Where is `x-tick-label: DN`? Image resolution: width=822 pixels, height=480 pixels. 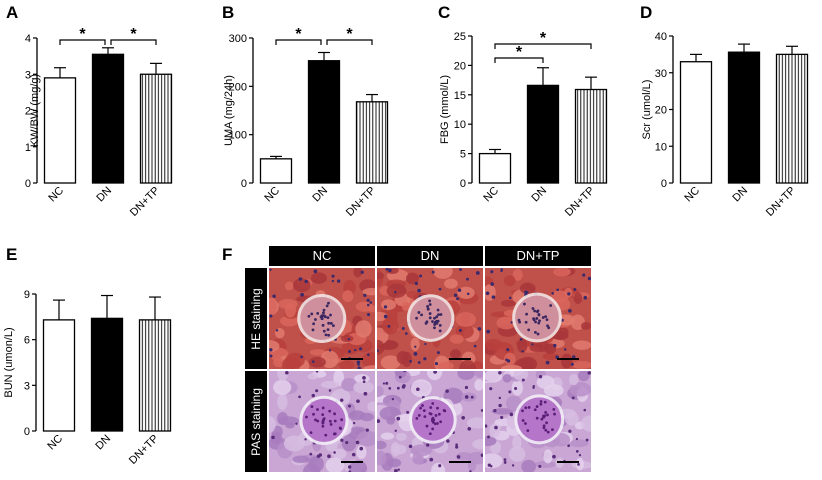 x-tick-label: DN is located at coordinates (320, 195).